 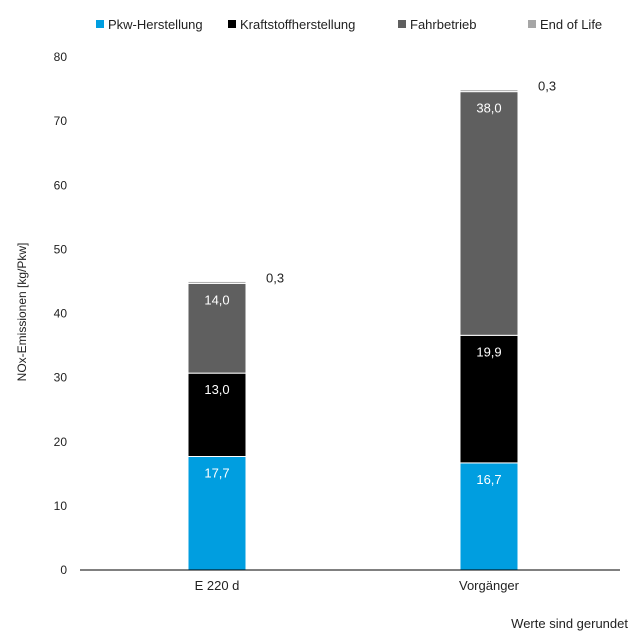 I want to click on data-label-0-1: 13,0, so click(x=216, y=389).